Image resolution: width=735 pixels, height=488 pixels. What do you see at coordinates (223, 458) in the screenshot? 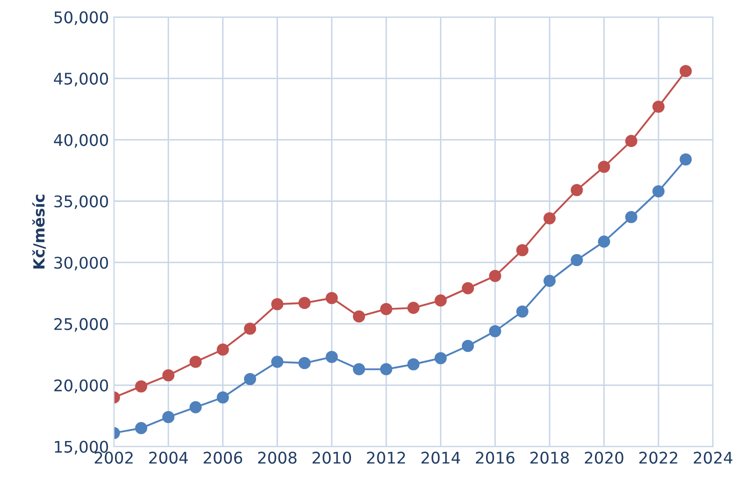
I see `x-tick-label: 2006` at bounding box center [223, 458].